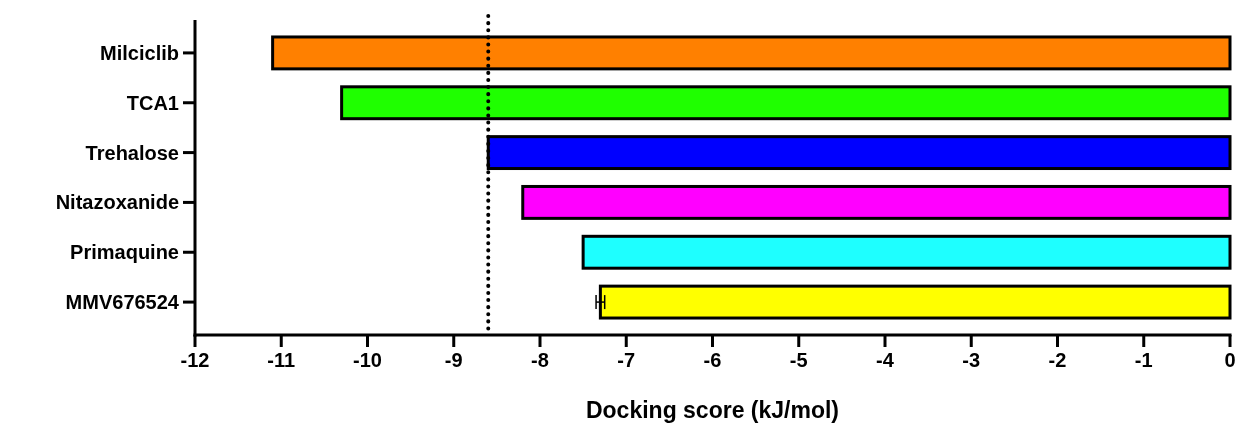 This screenshot has height=432, width=1242. I want to click on x-tick-label: -4, so click(885, 360).